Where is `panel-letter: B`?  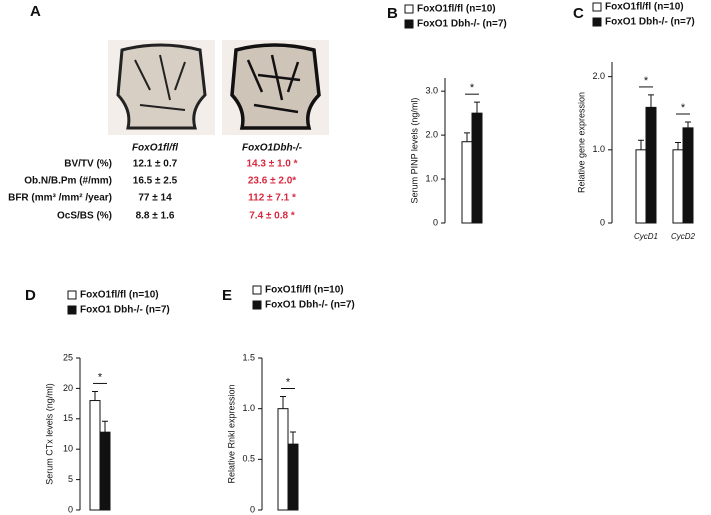
panel-letter: B is located at coordinates (392, 13).